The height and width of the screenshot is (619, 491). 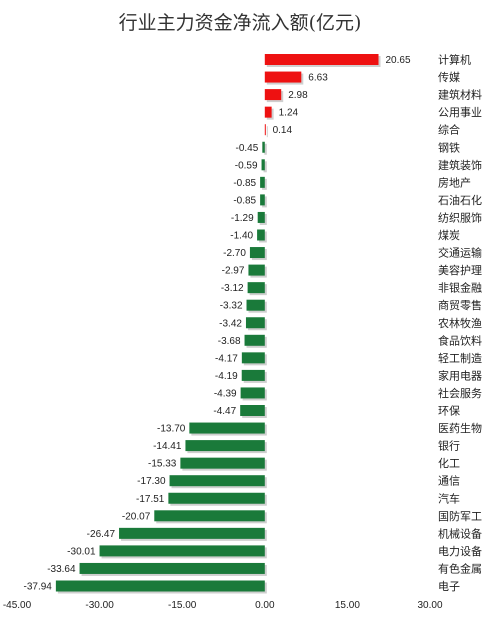 What do you see at coordinates (225, 393) in the screenshot?
I see `bar-value-label: -4.39` at bounding box center [225, 393].